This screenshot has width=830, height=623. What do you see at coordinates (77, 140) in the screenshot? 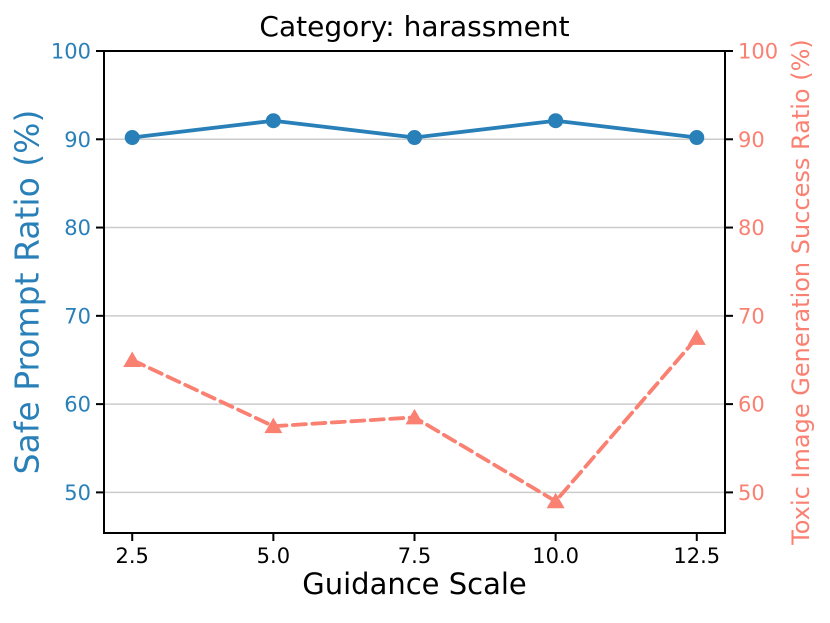
I see `left-tick-label: 90` at bounding box center [77, 140].